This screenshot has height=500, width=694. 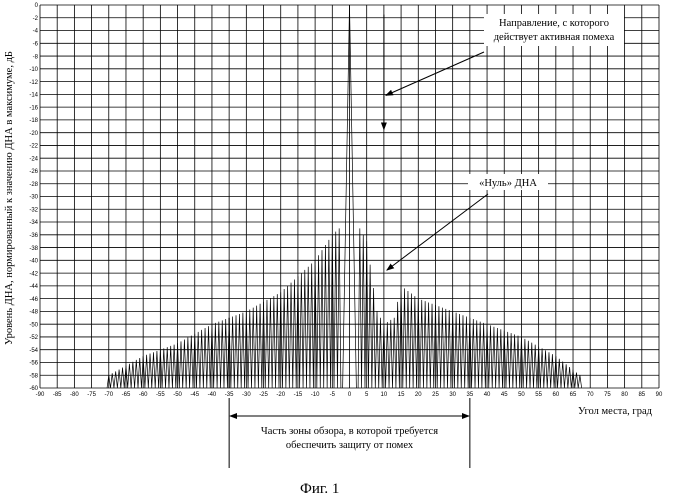 I want to click on annotation-interference-direction: Направление, с которого, so click(x=554, y=23).